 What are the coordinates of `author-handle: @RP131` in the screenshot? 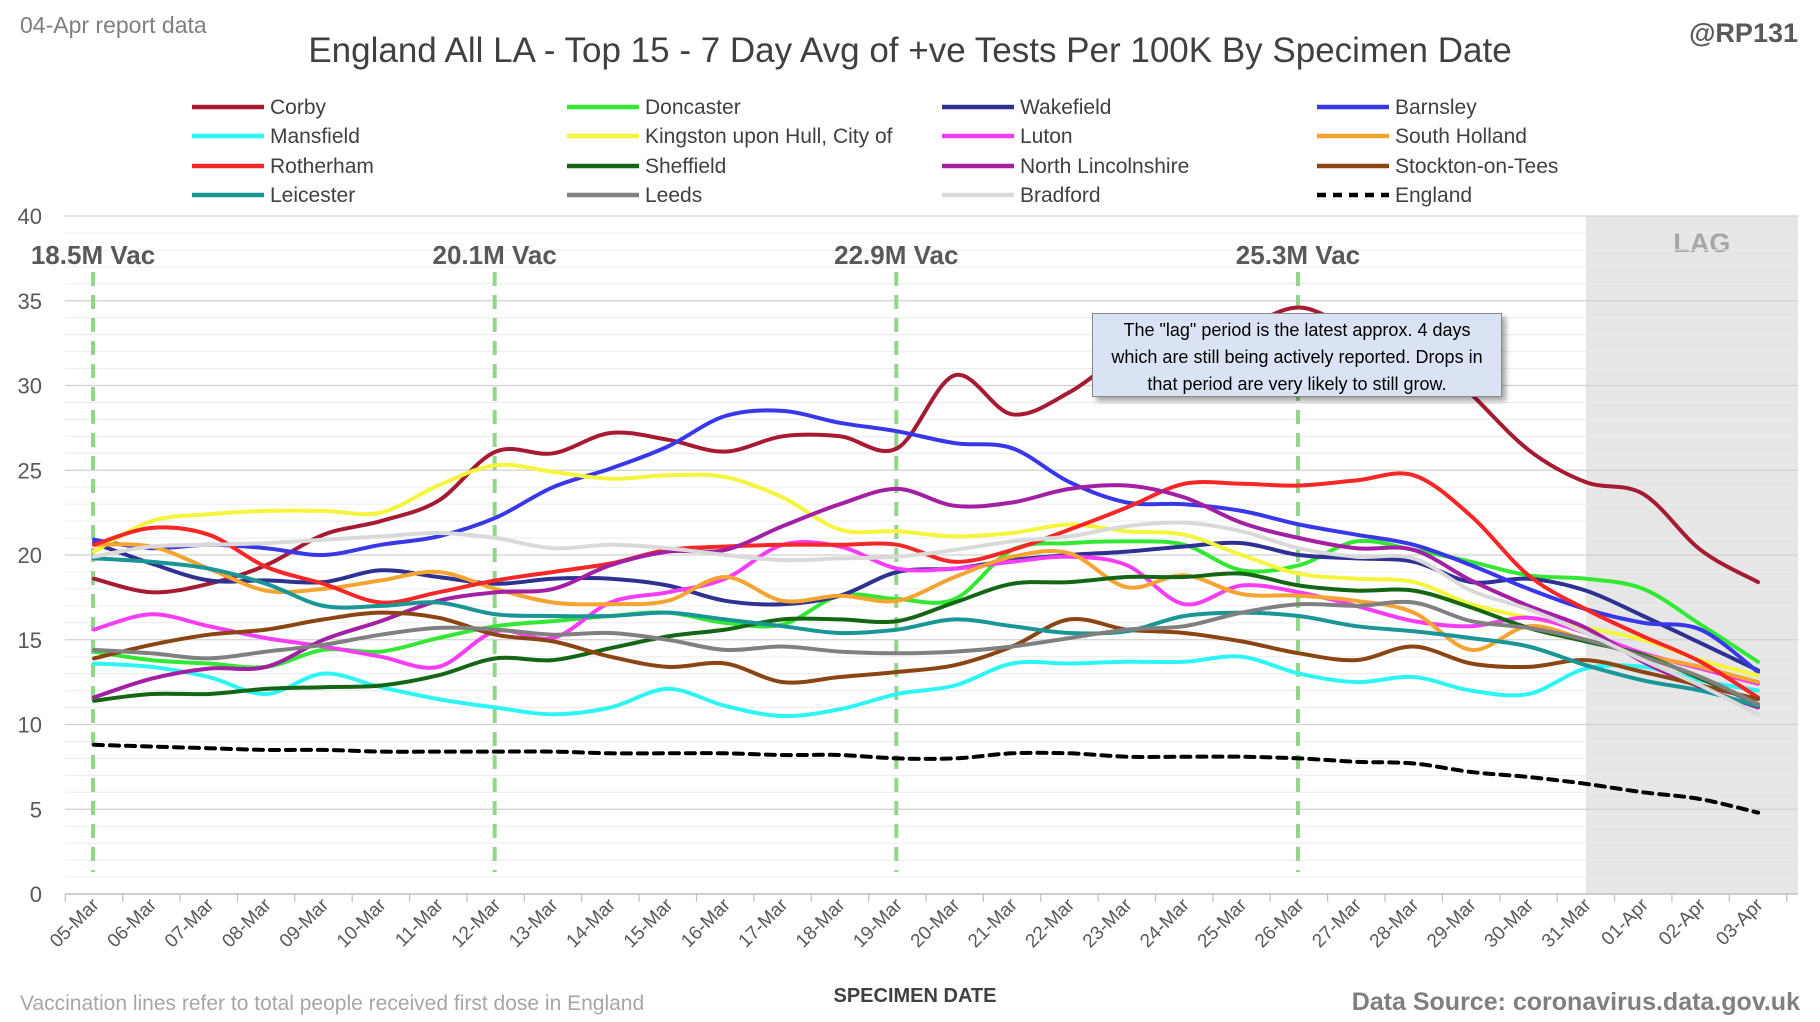 It's located at (1743, 33).